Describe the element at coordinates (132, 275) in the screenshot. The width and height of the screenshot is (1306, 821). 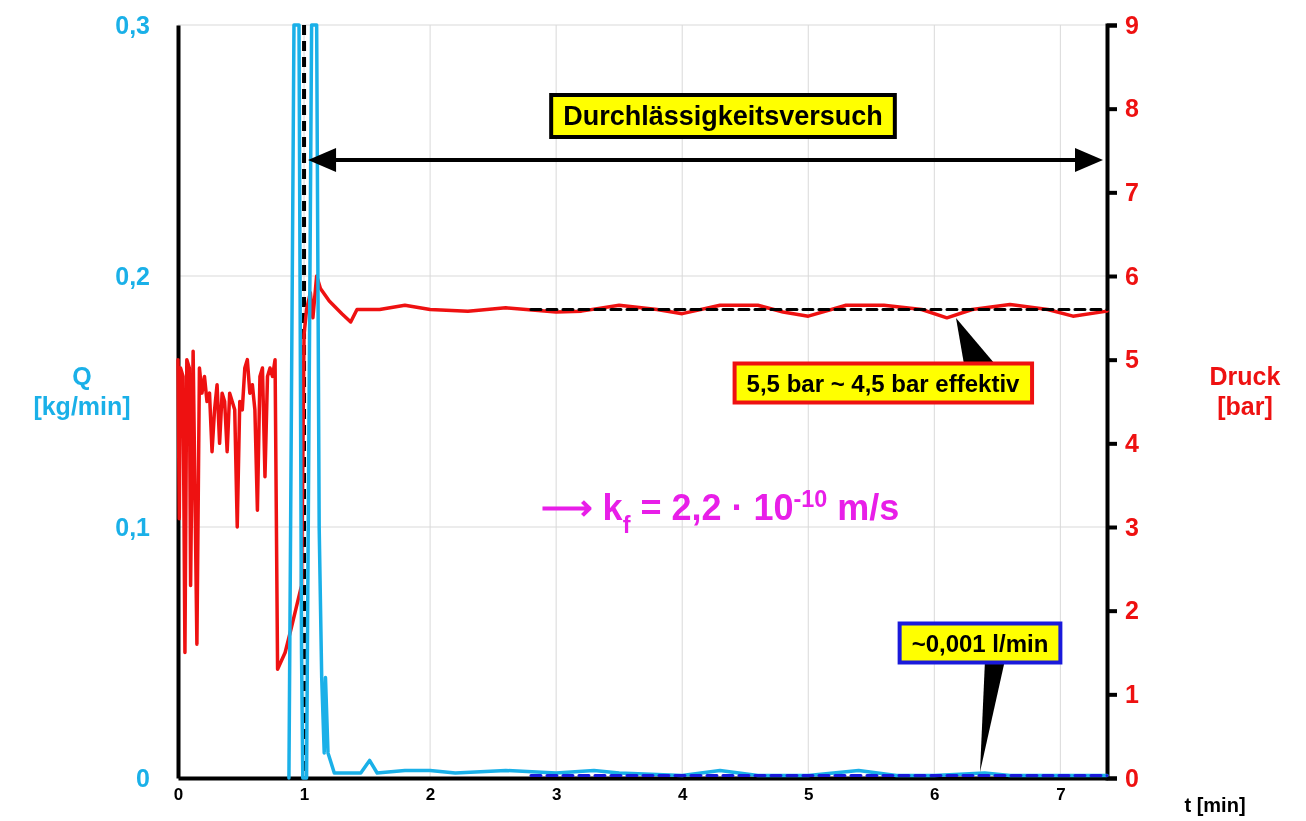
I see `y-tick-label: 0,2` at that location.